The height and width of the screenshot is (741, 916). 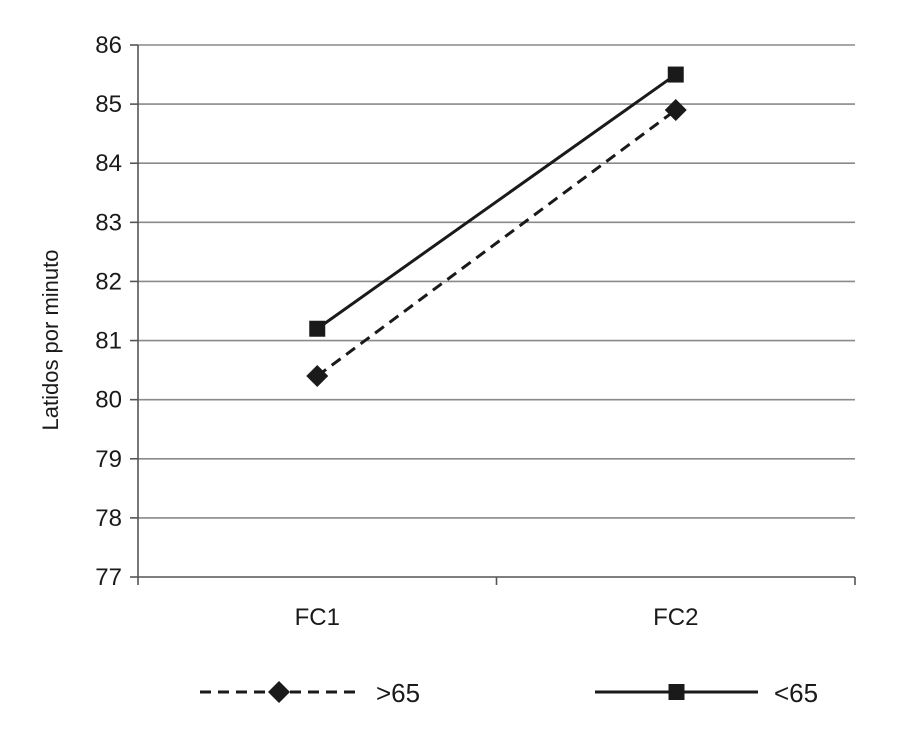 What do you see at coordinates (50, 340) in the screenshot?
I see `y-axis-title: Latidos por minuto` at bounding box center [50, 340].